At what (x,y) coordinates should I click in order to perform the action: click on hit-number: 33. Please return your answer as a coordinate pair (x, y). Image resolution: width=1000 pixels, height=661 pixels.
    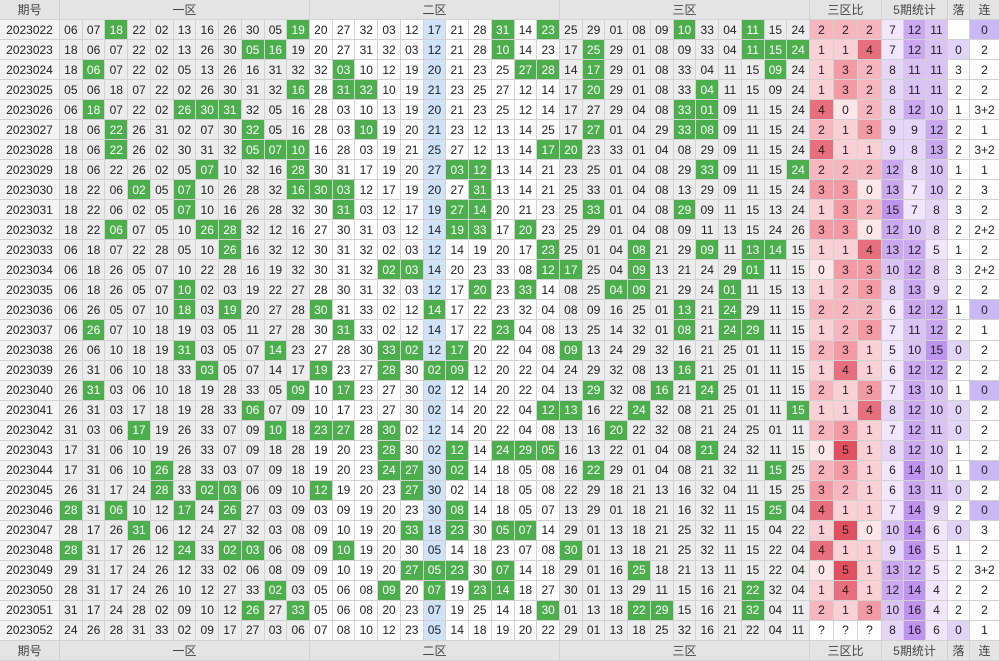
    Looking at the image, I should click on (480, 230).